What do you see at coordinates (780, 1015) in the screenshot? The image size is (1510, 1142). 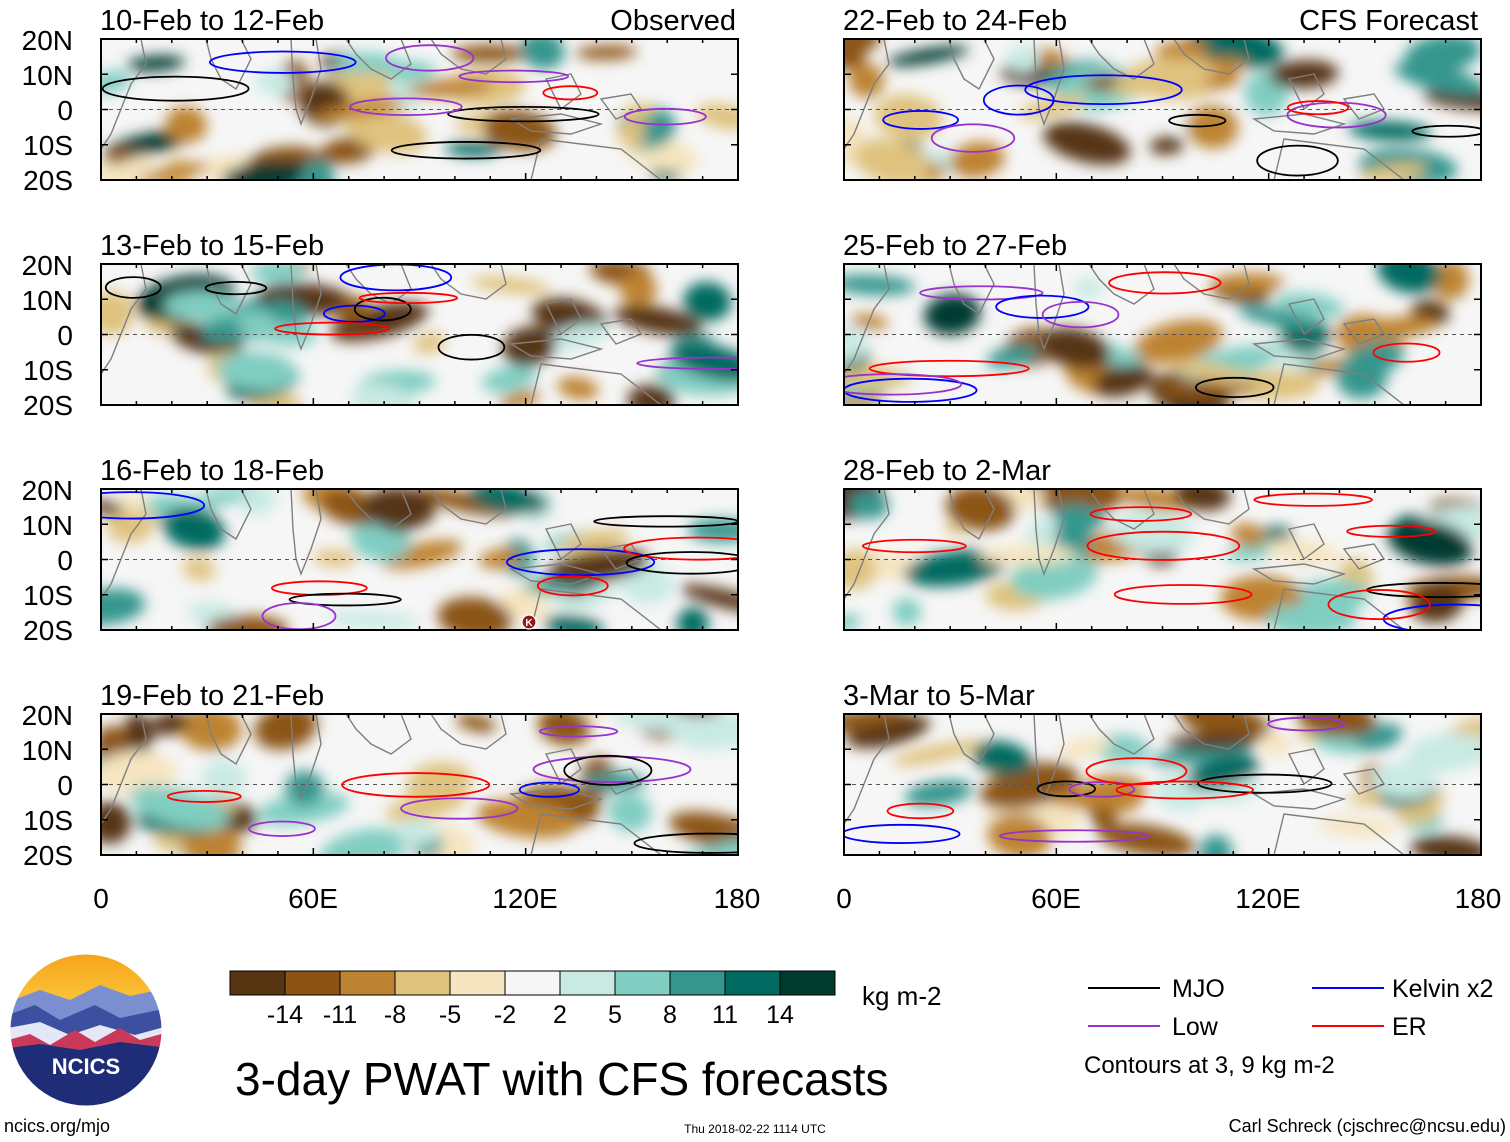 I see `colorbar-tick-label: 14` at bounding box center [780, 1015].